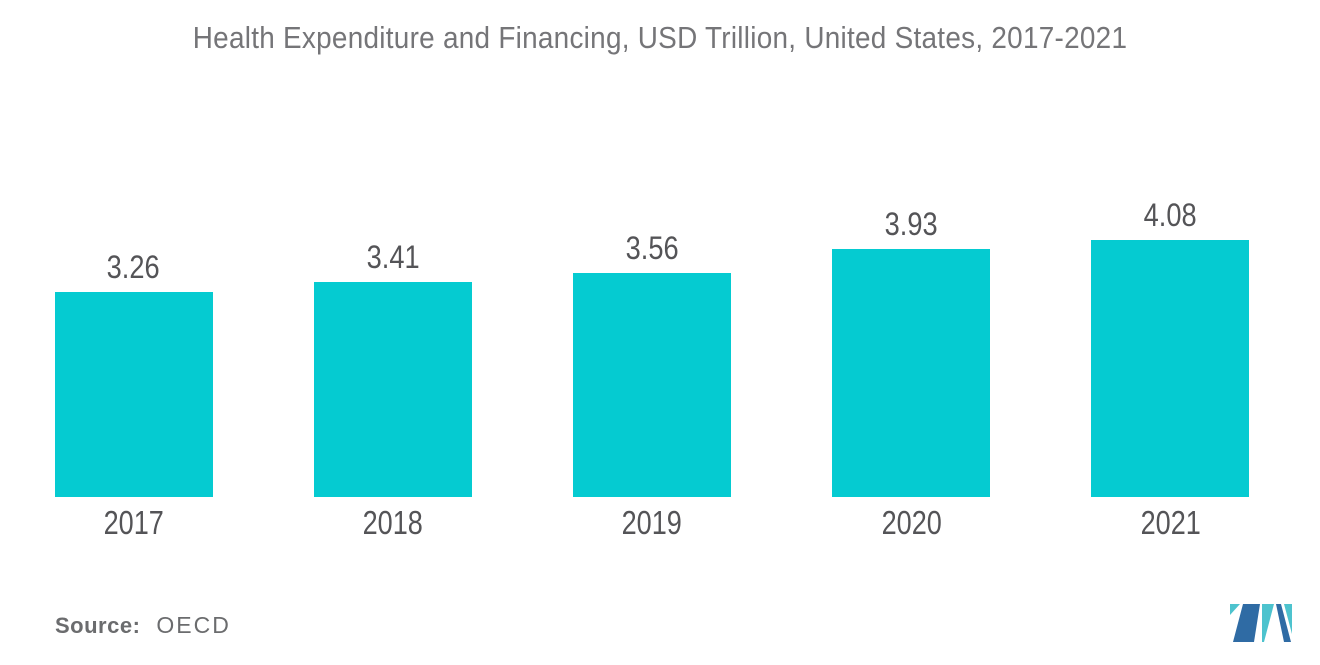 Image resolution: width=1320 pixels, height=665 pixels. I want to click on bar-category-label: 2020, so click(911, 522).